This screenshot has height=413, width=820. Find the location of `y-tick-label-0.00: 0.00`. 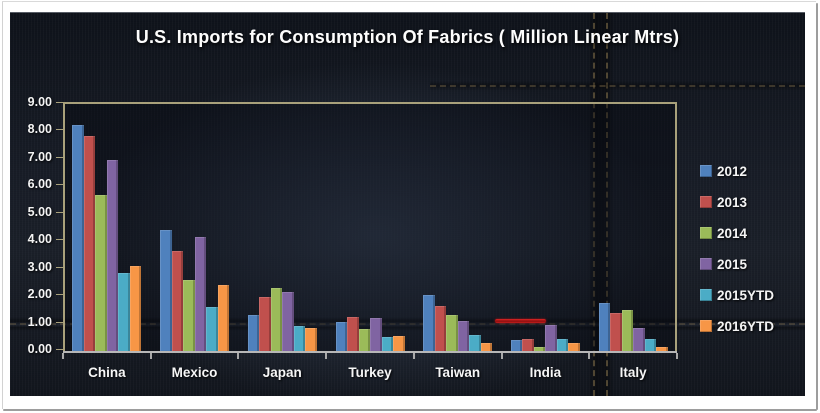

y-tick-label-0.00: 0.00 is located at coordinates (39, 349).